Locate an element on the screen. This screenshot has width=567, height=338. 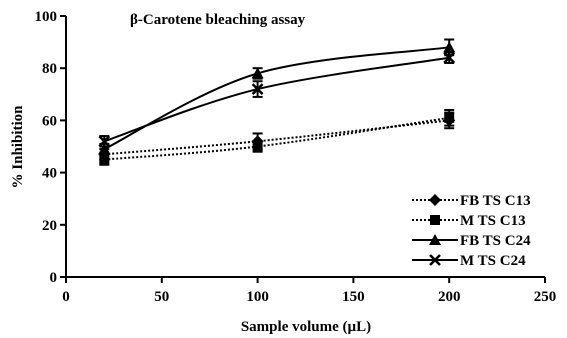
series-line is located at coordinates (277, 137).